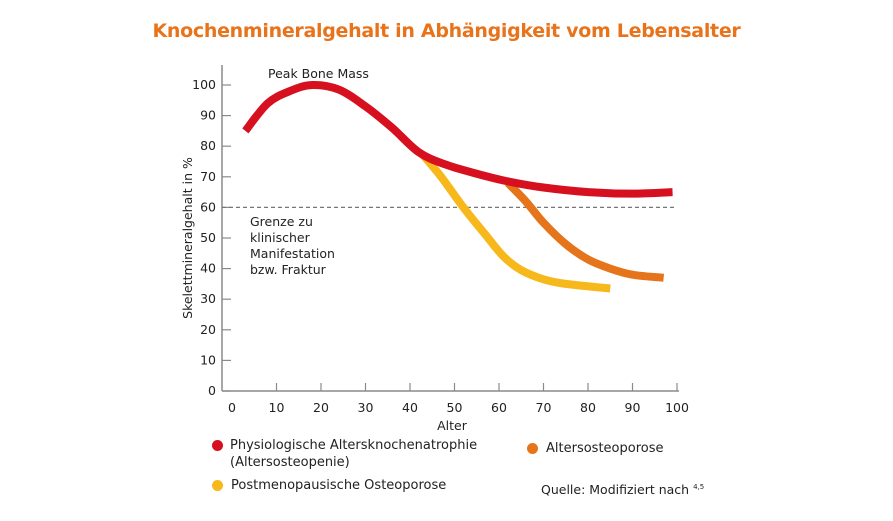  I want to click on x-tick-label: 20, so click(321, 407).